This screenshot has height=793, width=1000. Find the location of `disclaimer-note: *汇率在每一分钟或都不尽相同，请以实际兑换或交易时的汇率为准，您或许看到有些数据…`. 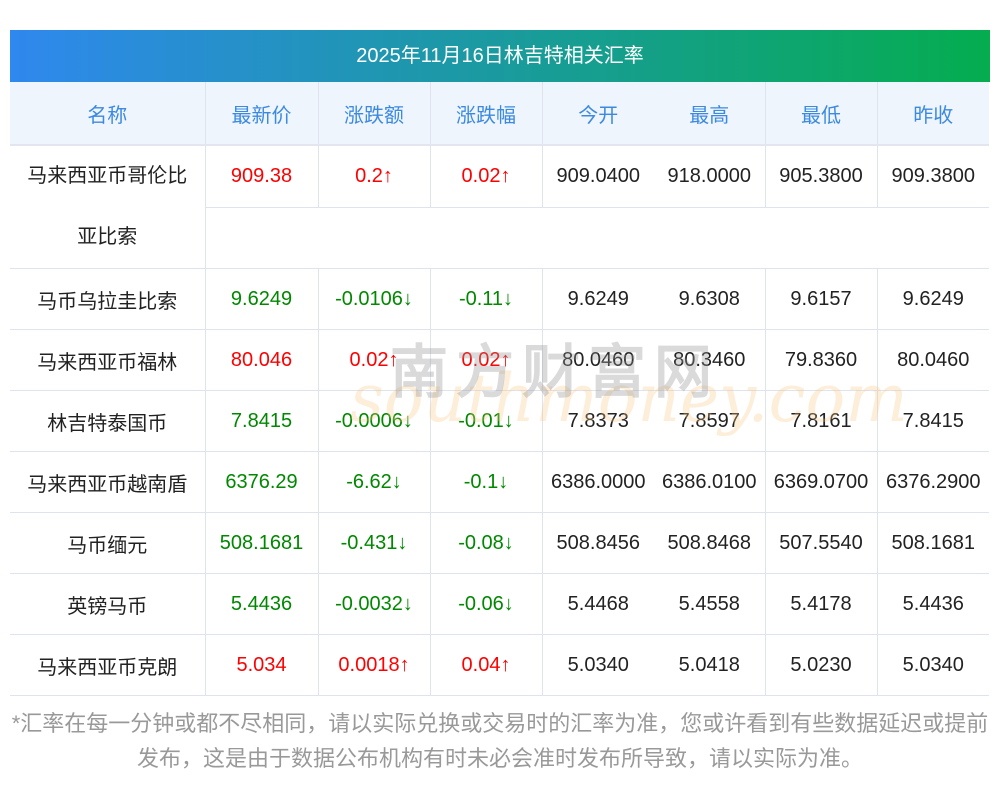

disclaimer-note: *汇率在每一分钟或都不尽相同，请以实际兑换或交易时的汇率为准，您或许看到有些数据… is located at coordinates (500, 741).